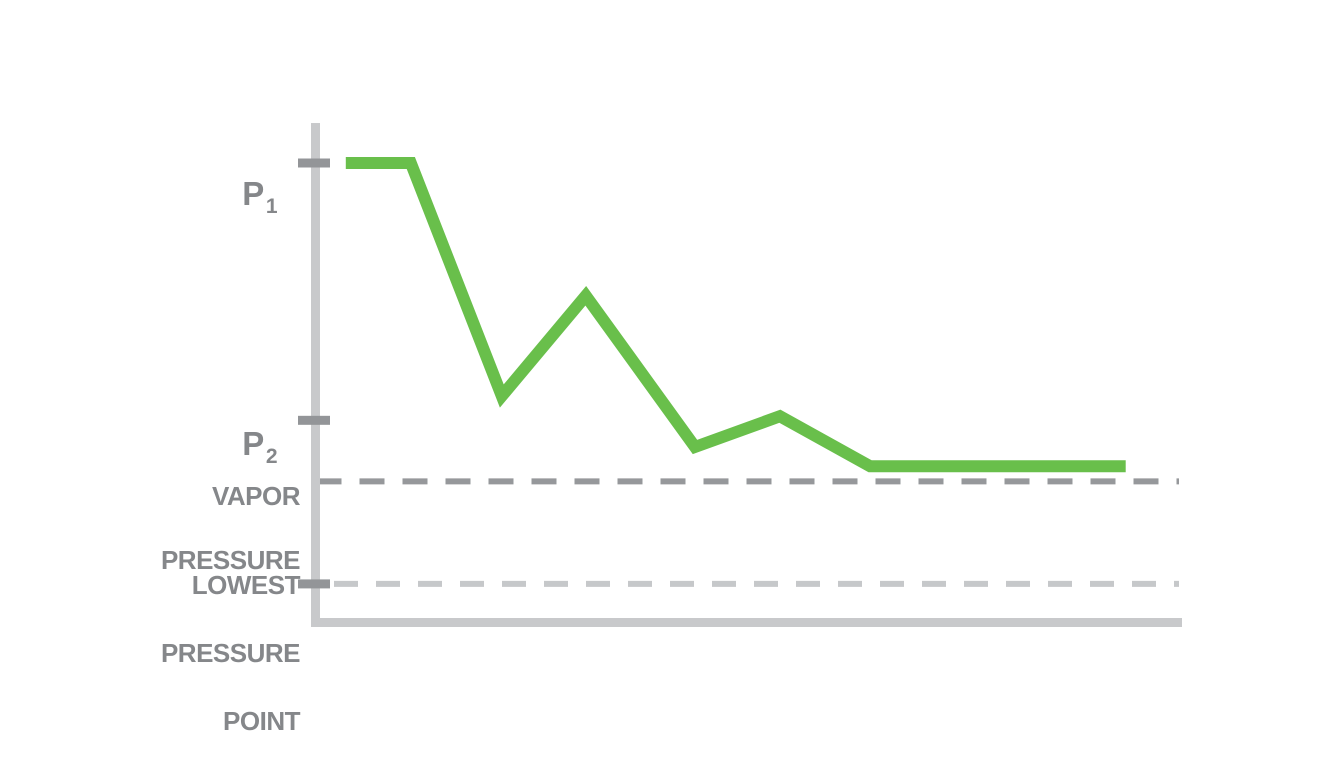 The image size is (1333, 767). What do you see at coordinates (230, 653) in the screenshot?
I see `lowest-label-line2: PRESSURE` at bounding box center [230, 653].